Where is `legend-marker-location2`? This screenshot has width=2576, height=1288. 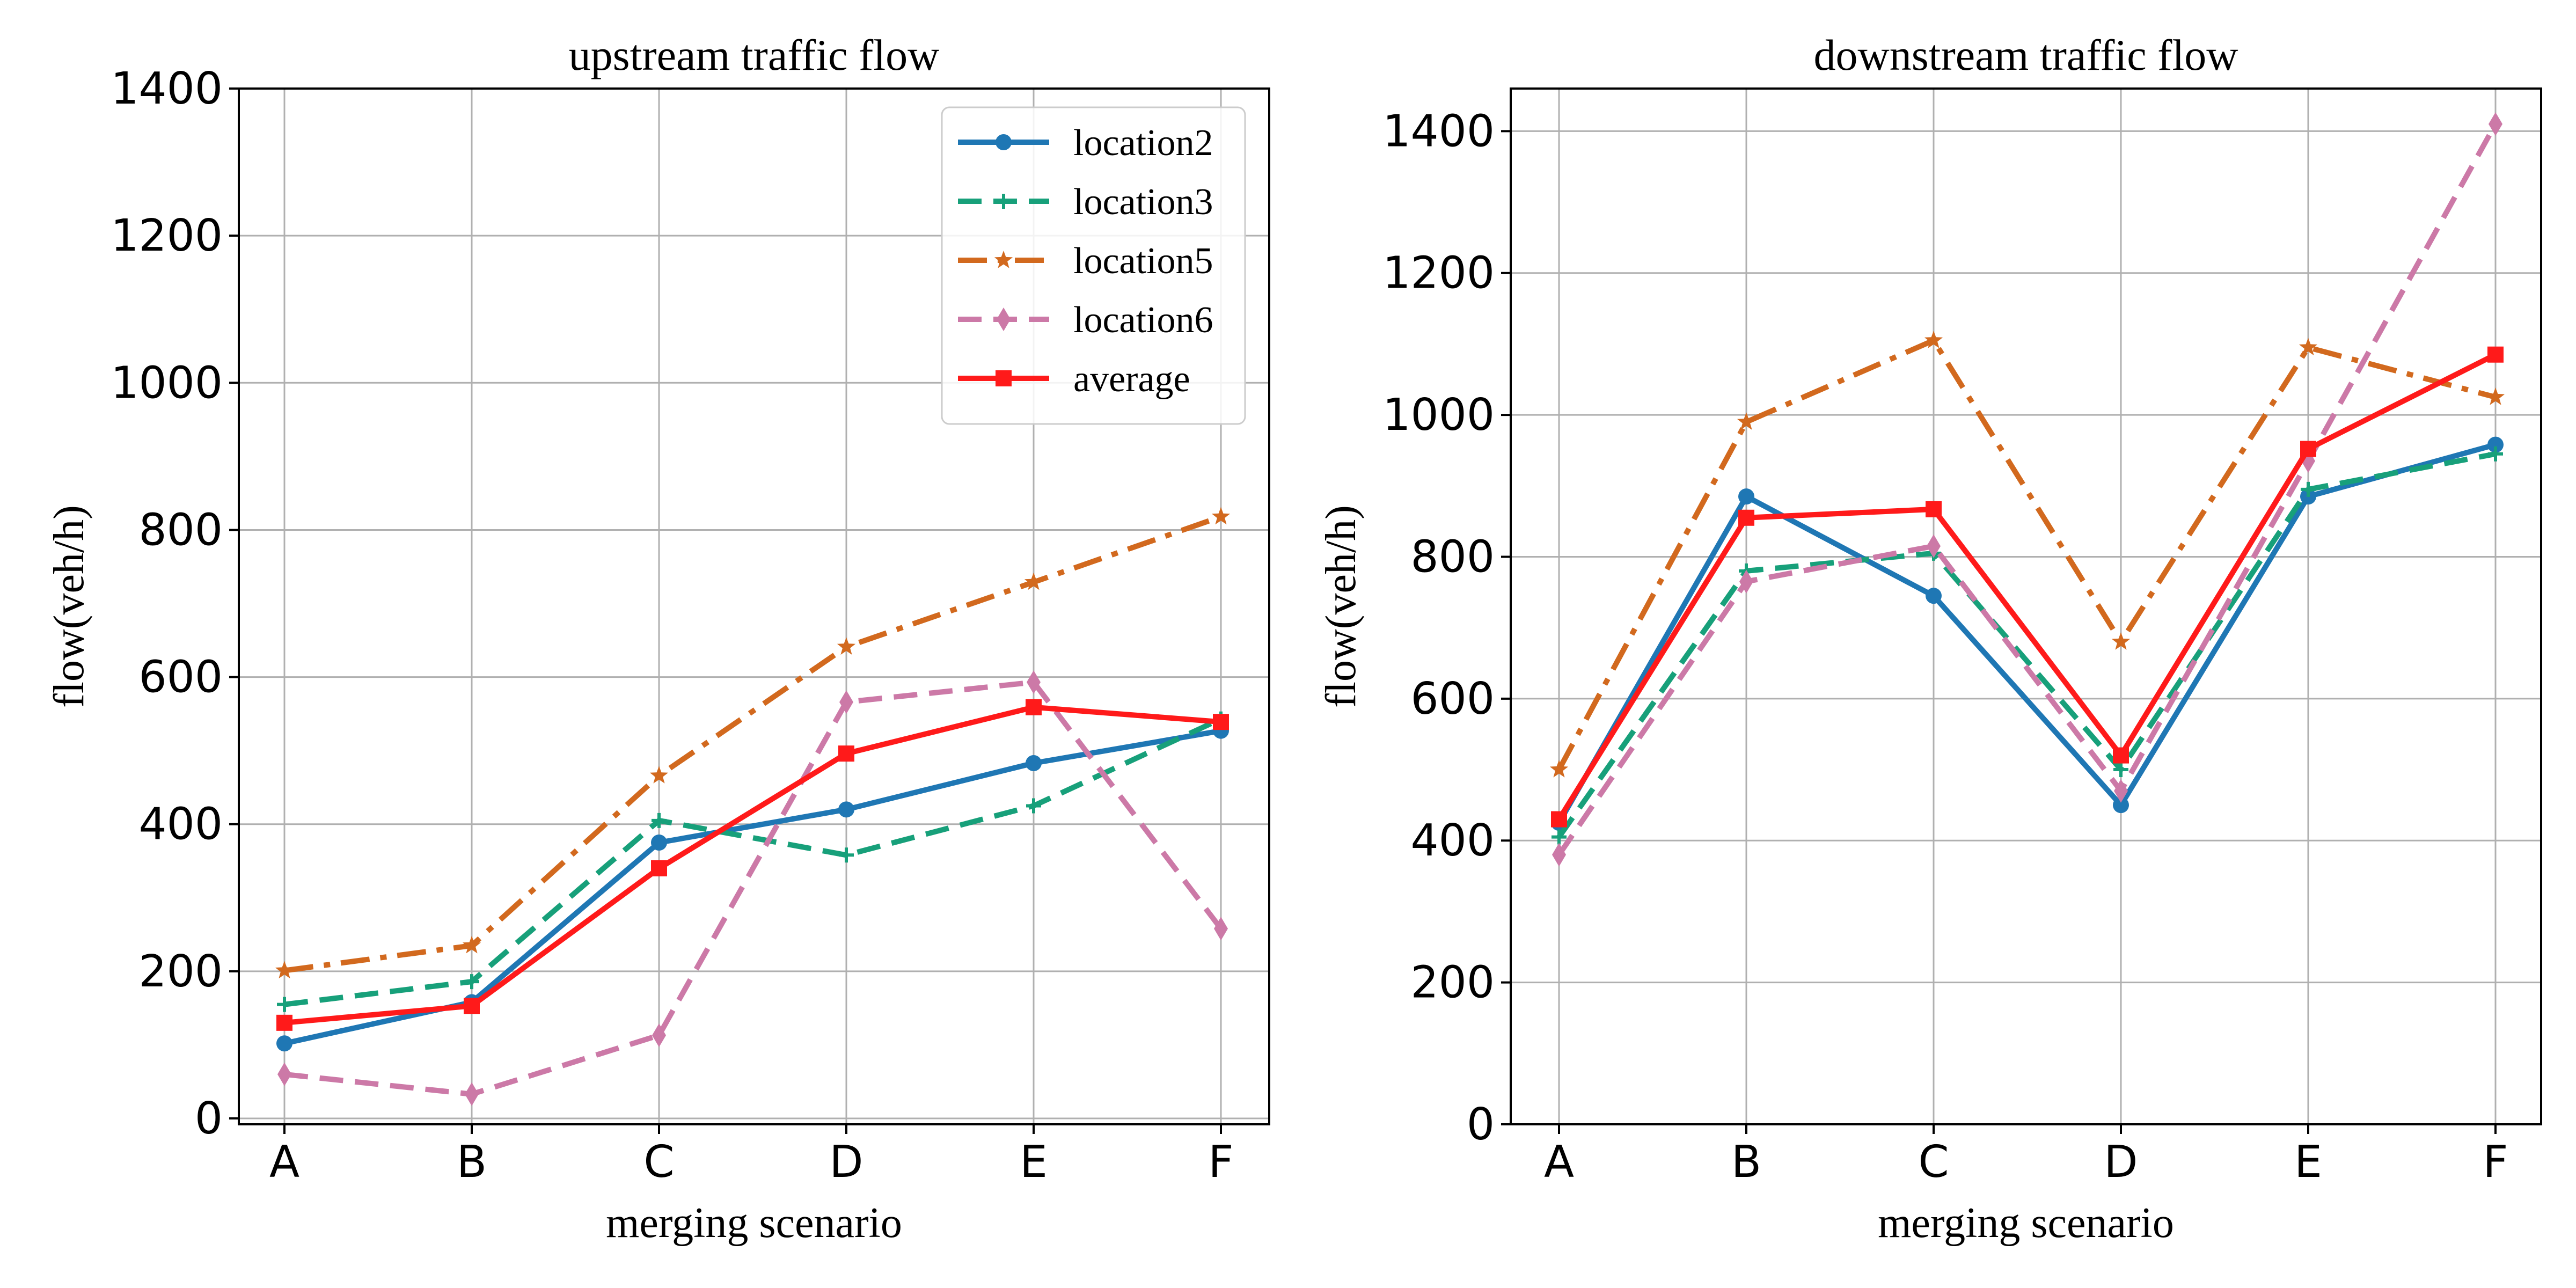
legend-marker-location2 is located at coordinates (1004, 142).